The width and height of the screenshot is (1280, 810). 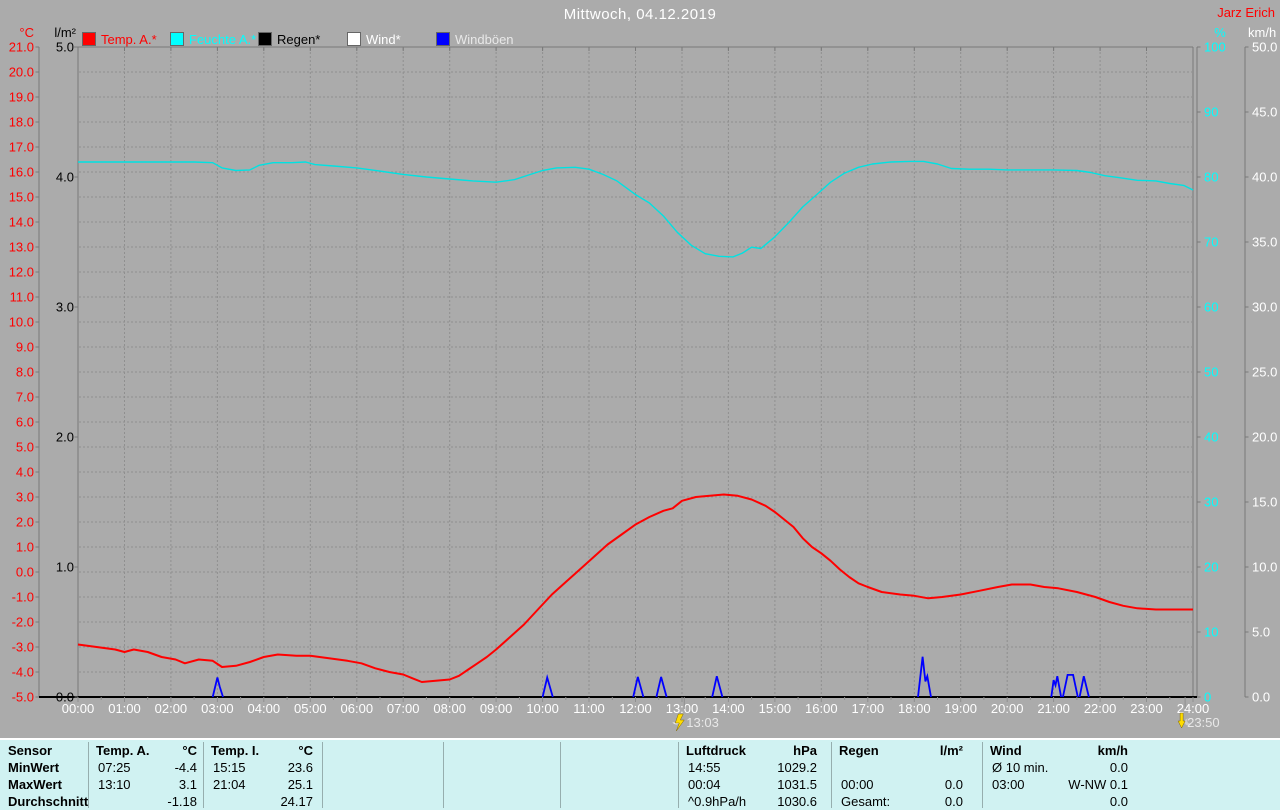 What do you see at coordinates (717, 801) in the screenshot?
I see `table-cell: ^0.9hPa/h` at bounding box center [717, 801].